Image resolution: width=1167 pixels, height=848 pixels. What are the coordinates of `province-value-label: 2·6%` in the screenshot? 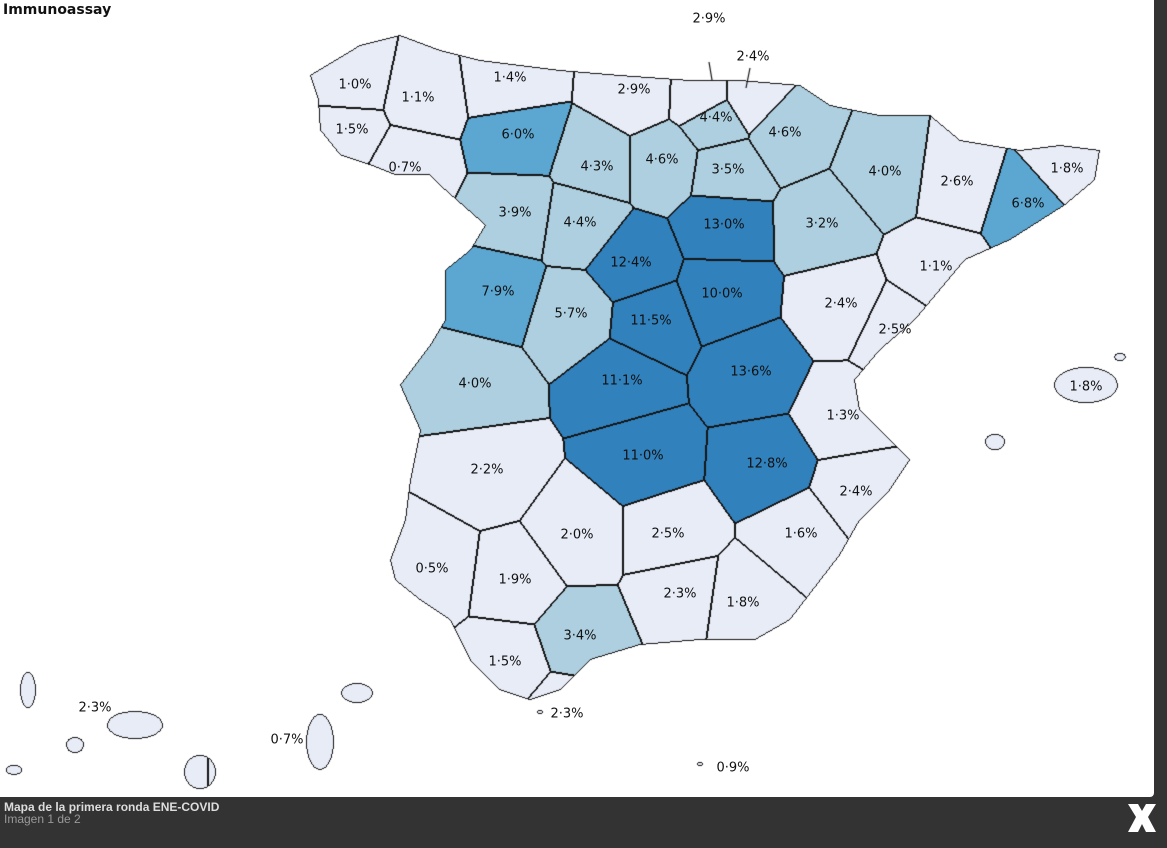 It's located at (957, 182).